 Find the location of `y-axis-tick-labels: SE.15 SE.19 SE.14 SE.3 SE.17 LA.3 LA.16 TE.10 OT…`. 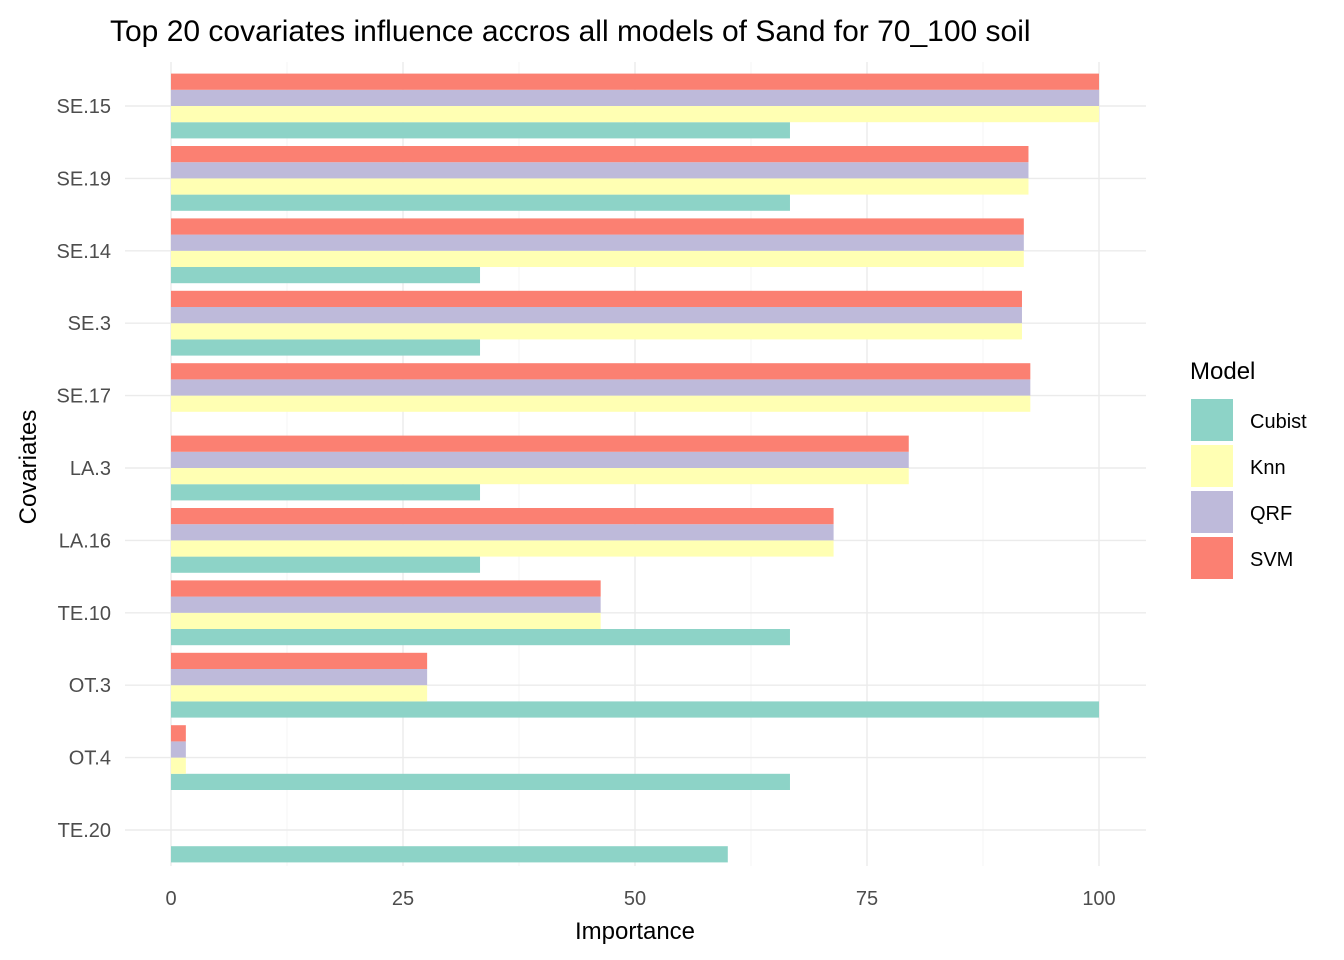

y-axis-tick-labels: SE.15 SE.19 SE.14 SE.3 SE.17 LA.3 LA.16 TE.10 OT… is located at coordinates (84, 469).